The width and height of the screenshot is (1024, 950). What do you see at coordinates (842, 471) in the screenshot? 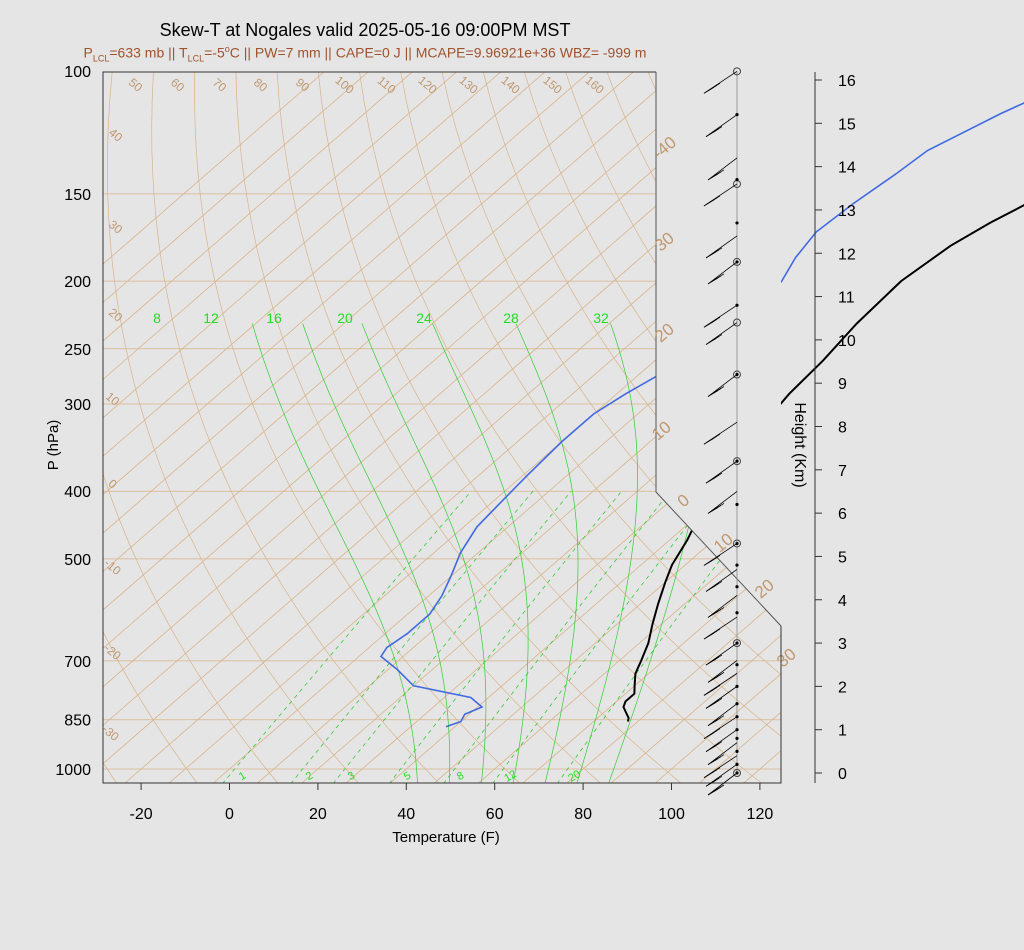
I see `height-tick-label: 7` at bounding box center [842, 471].